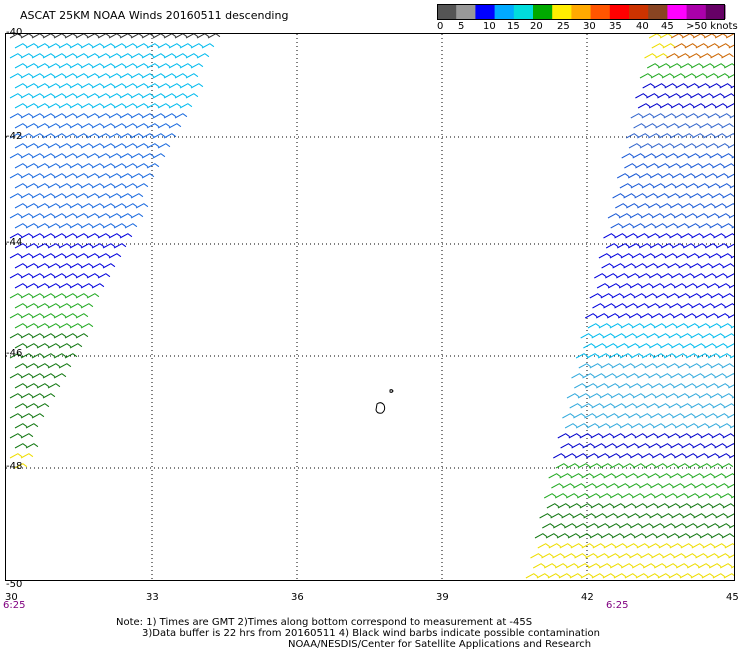 This screenshot has width=740, height=650. I want to click on legend-label: 30, so click(589, 26).